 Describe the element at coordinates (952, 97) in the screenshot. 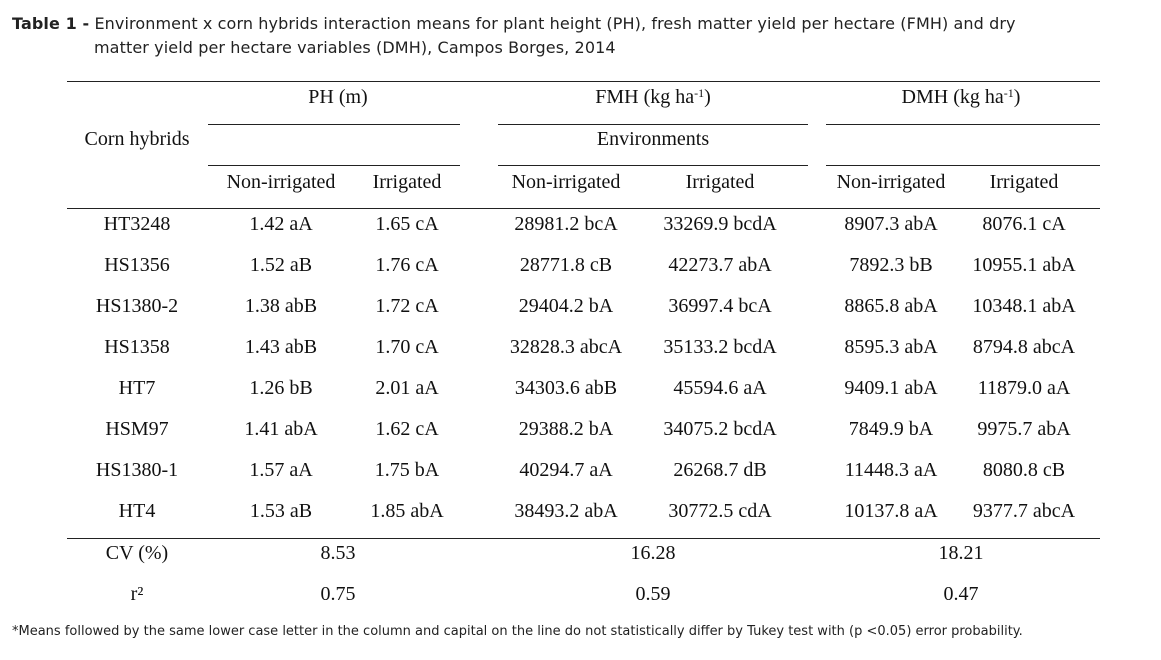

I see `group-header-text: DMH (kg ha` at that location.